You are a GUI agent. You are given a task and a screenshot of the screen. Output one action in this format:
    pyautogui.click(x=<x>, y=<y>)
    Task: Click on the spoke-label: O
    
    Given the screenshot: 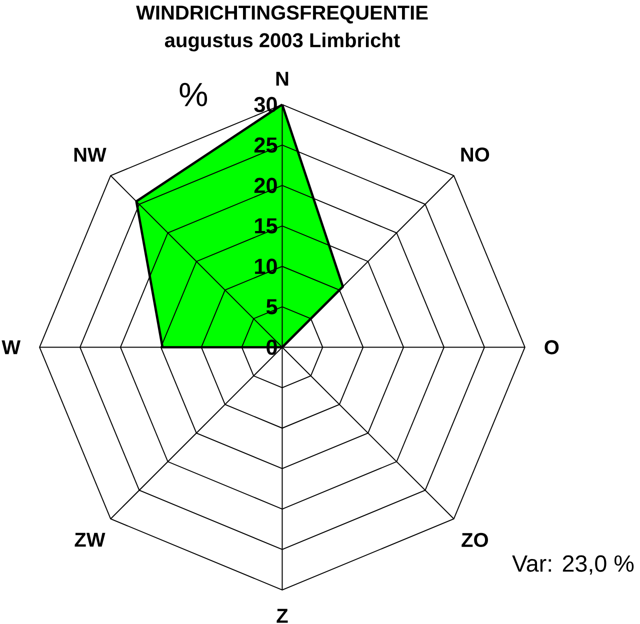 What is the action you would take?
    pyautogui.click(x=551, y=347)
    